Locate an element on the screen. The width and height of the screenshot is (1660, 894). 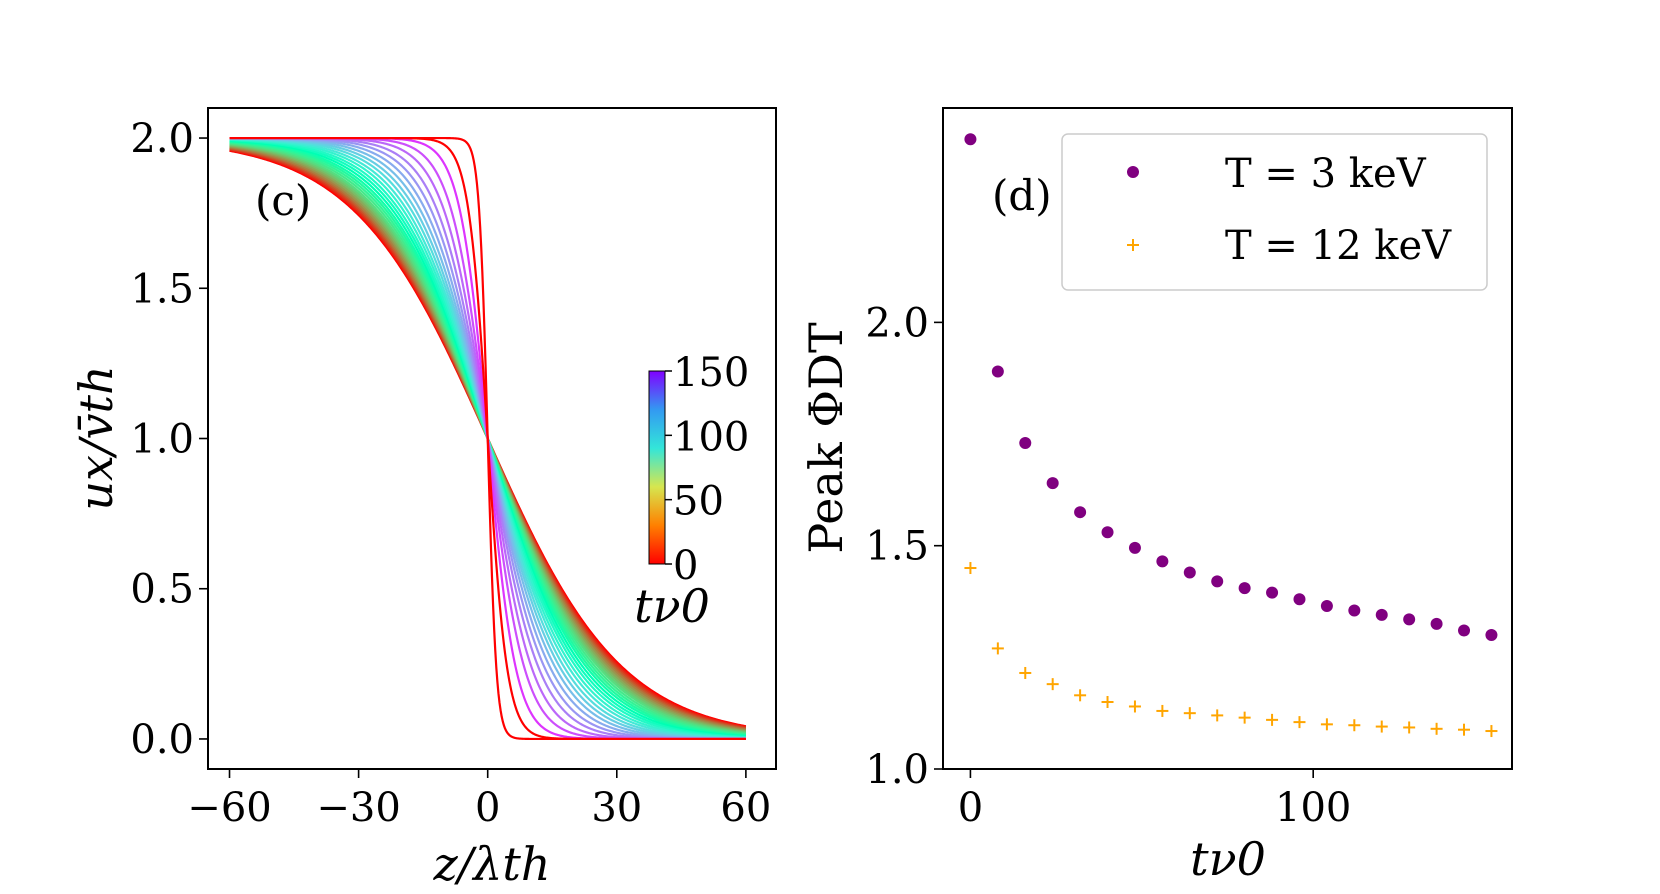
colorbar: 0 50 100 150 tν0 is located at coordinates (691, 491).